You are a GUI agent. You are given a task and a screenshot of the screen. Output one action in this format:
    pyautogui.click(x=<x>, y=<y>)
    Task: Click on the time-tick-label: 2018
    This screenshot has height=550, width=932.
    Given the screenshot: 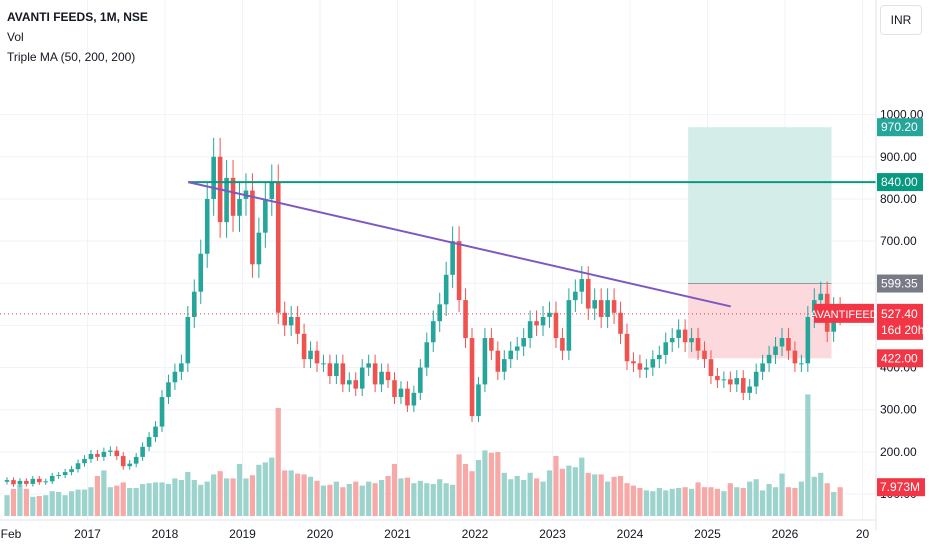 What is the action you would take?
    pyautogui.click(x=165, y=534)
    